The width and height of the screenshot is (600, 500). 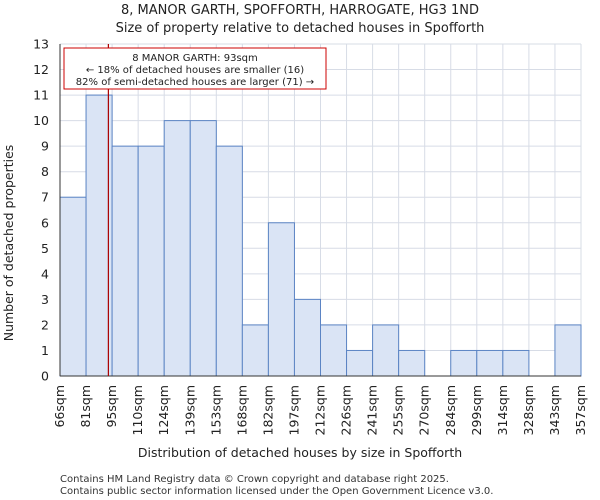 What do you see at coordinates (41, 95) in the screenshot?
I see `y-tick-label: 11` at bounding box center [41, 95].